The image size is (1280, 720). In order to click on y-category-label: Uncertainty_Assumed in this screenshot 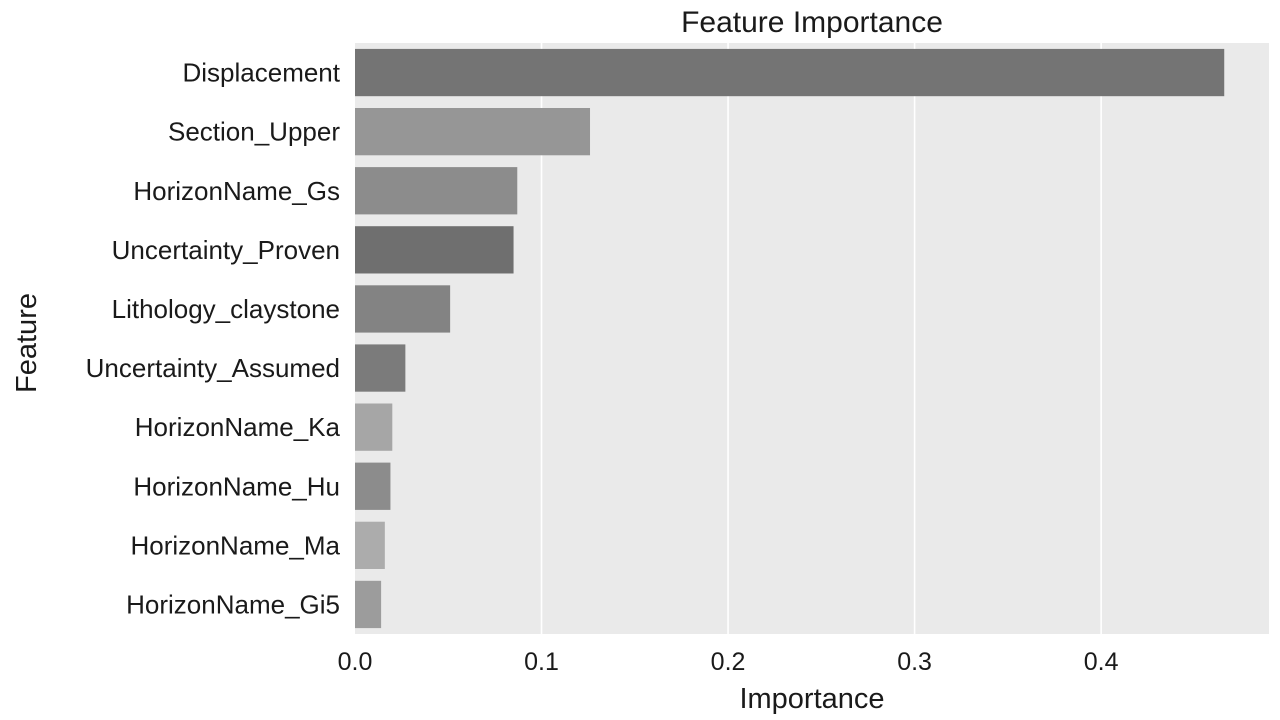, I will do `click(213, 368)`.